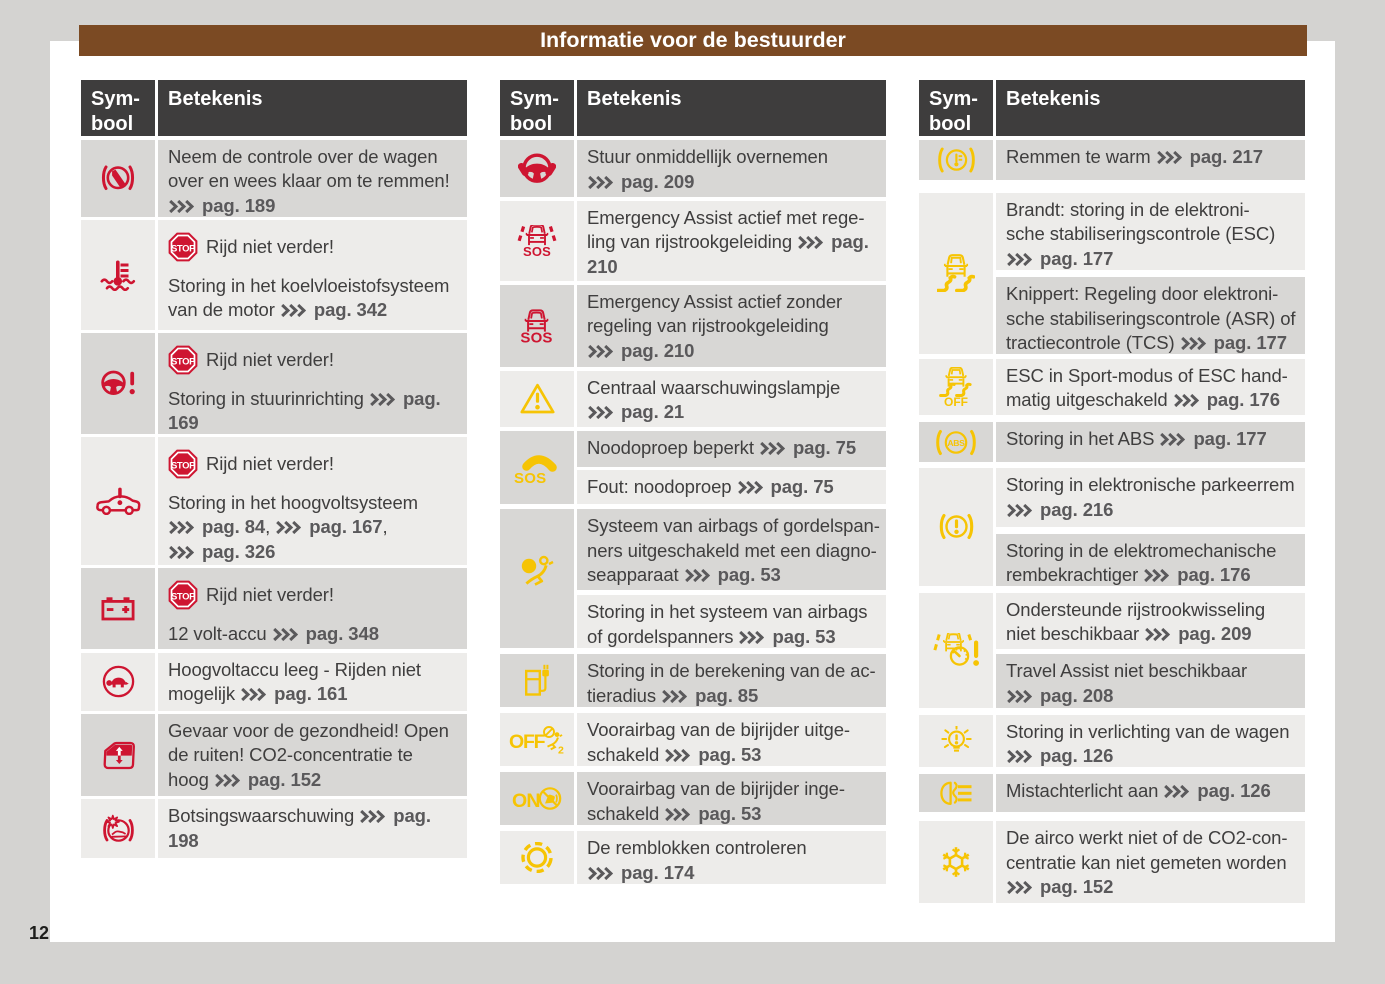 The height and width of the screenshot is (984, 1385). What do you see at coordinates (526, 801) in the screenshot?
I see `svg-text: ON` at bounding box center [526, 801].